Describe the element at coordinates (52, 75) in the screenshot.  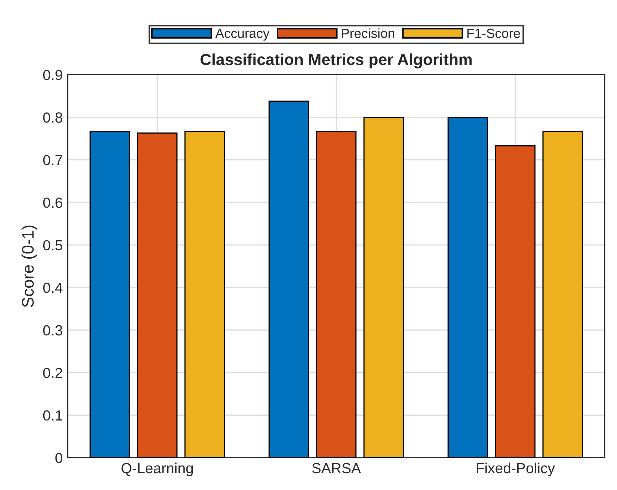
I see `y-tick-label: 0.9` at that location.